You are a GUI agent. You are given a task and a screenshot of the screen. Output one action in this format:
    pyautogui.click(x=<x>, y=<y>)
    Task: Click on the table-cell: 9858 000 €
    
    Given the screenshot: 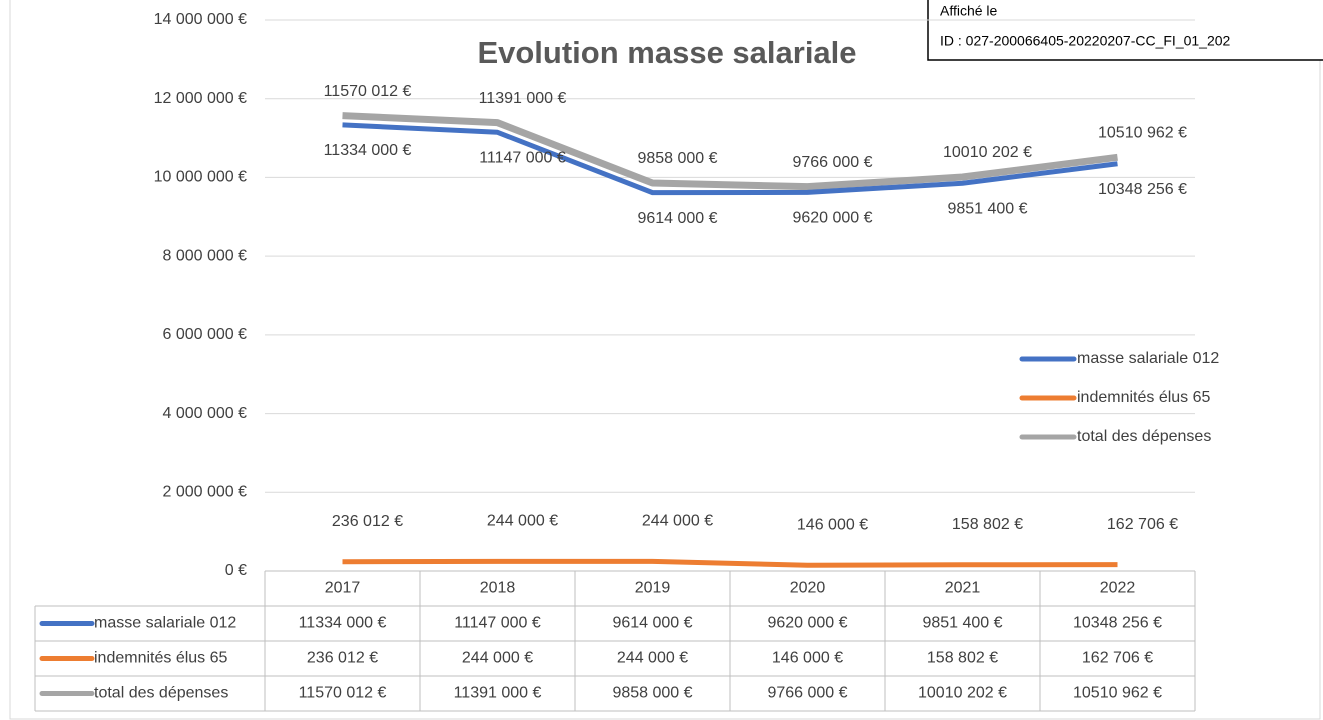 What is the action you would take?
    pyautogui.click(x=652, y=693)
    